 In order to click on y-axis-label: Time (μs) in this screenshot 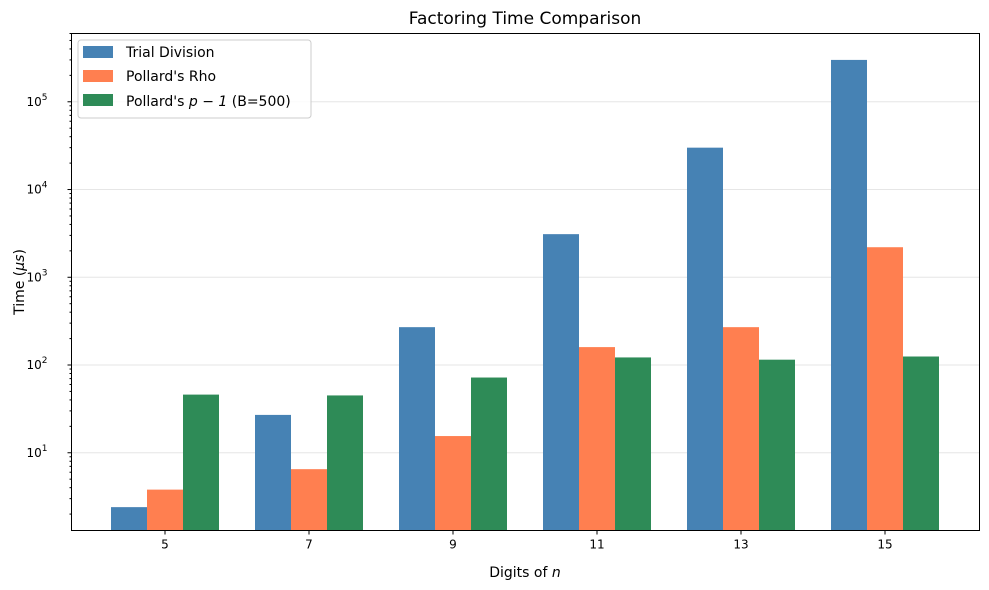, I will do `click(20, 282)`.